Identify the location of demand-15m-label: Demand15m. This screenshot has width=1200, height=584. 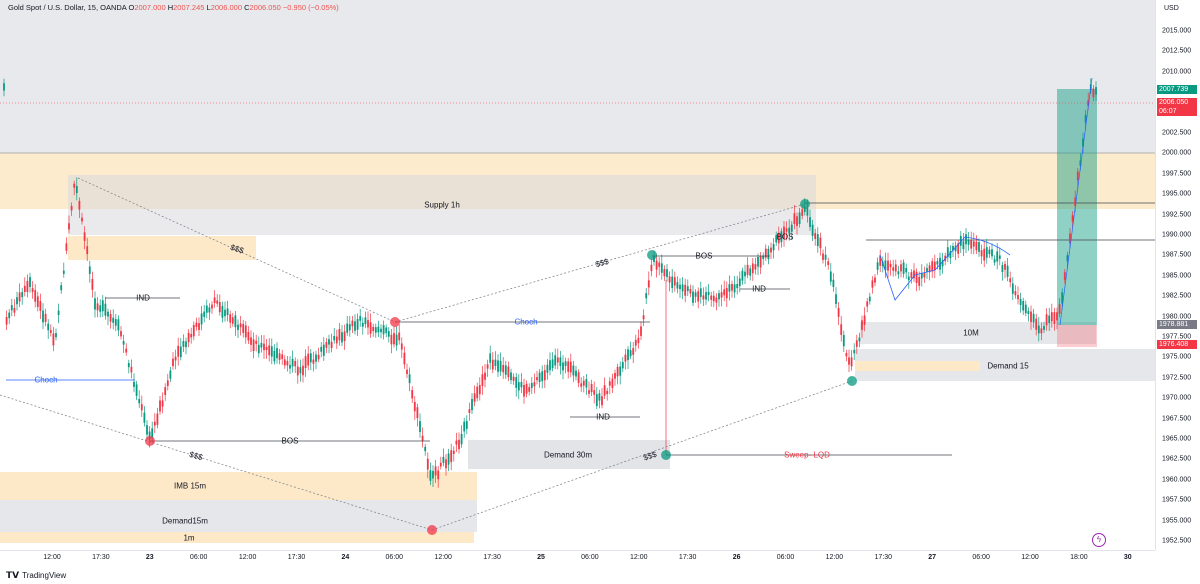
(185, 521).